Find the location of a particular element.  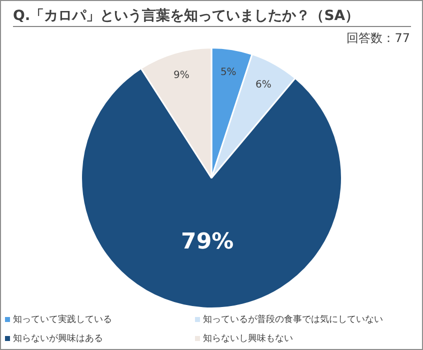

data-label: 9% is located at coordinates (181, 76).